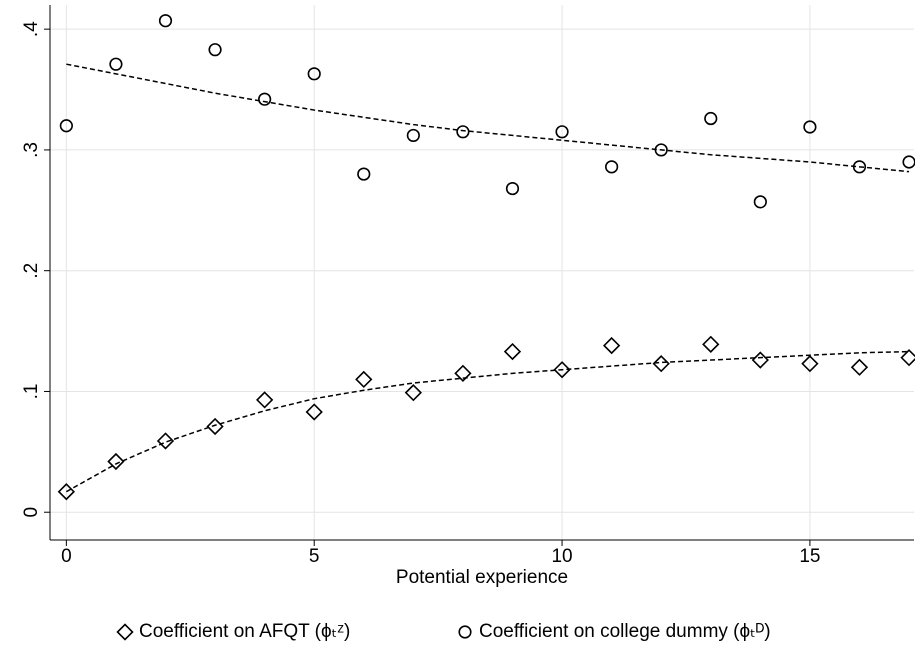 This screenshot has height=650, width=915. What do you see at coordinates (66, 556) in the screenshot?
I see `x-tick-label: 0` at bounding box center [66, 556].